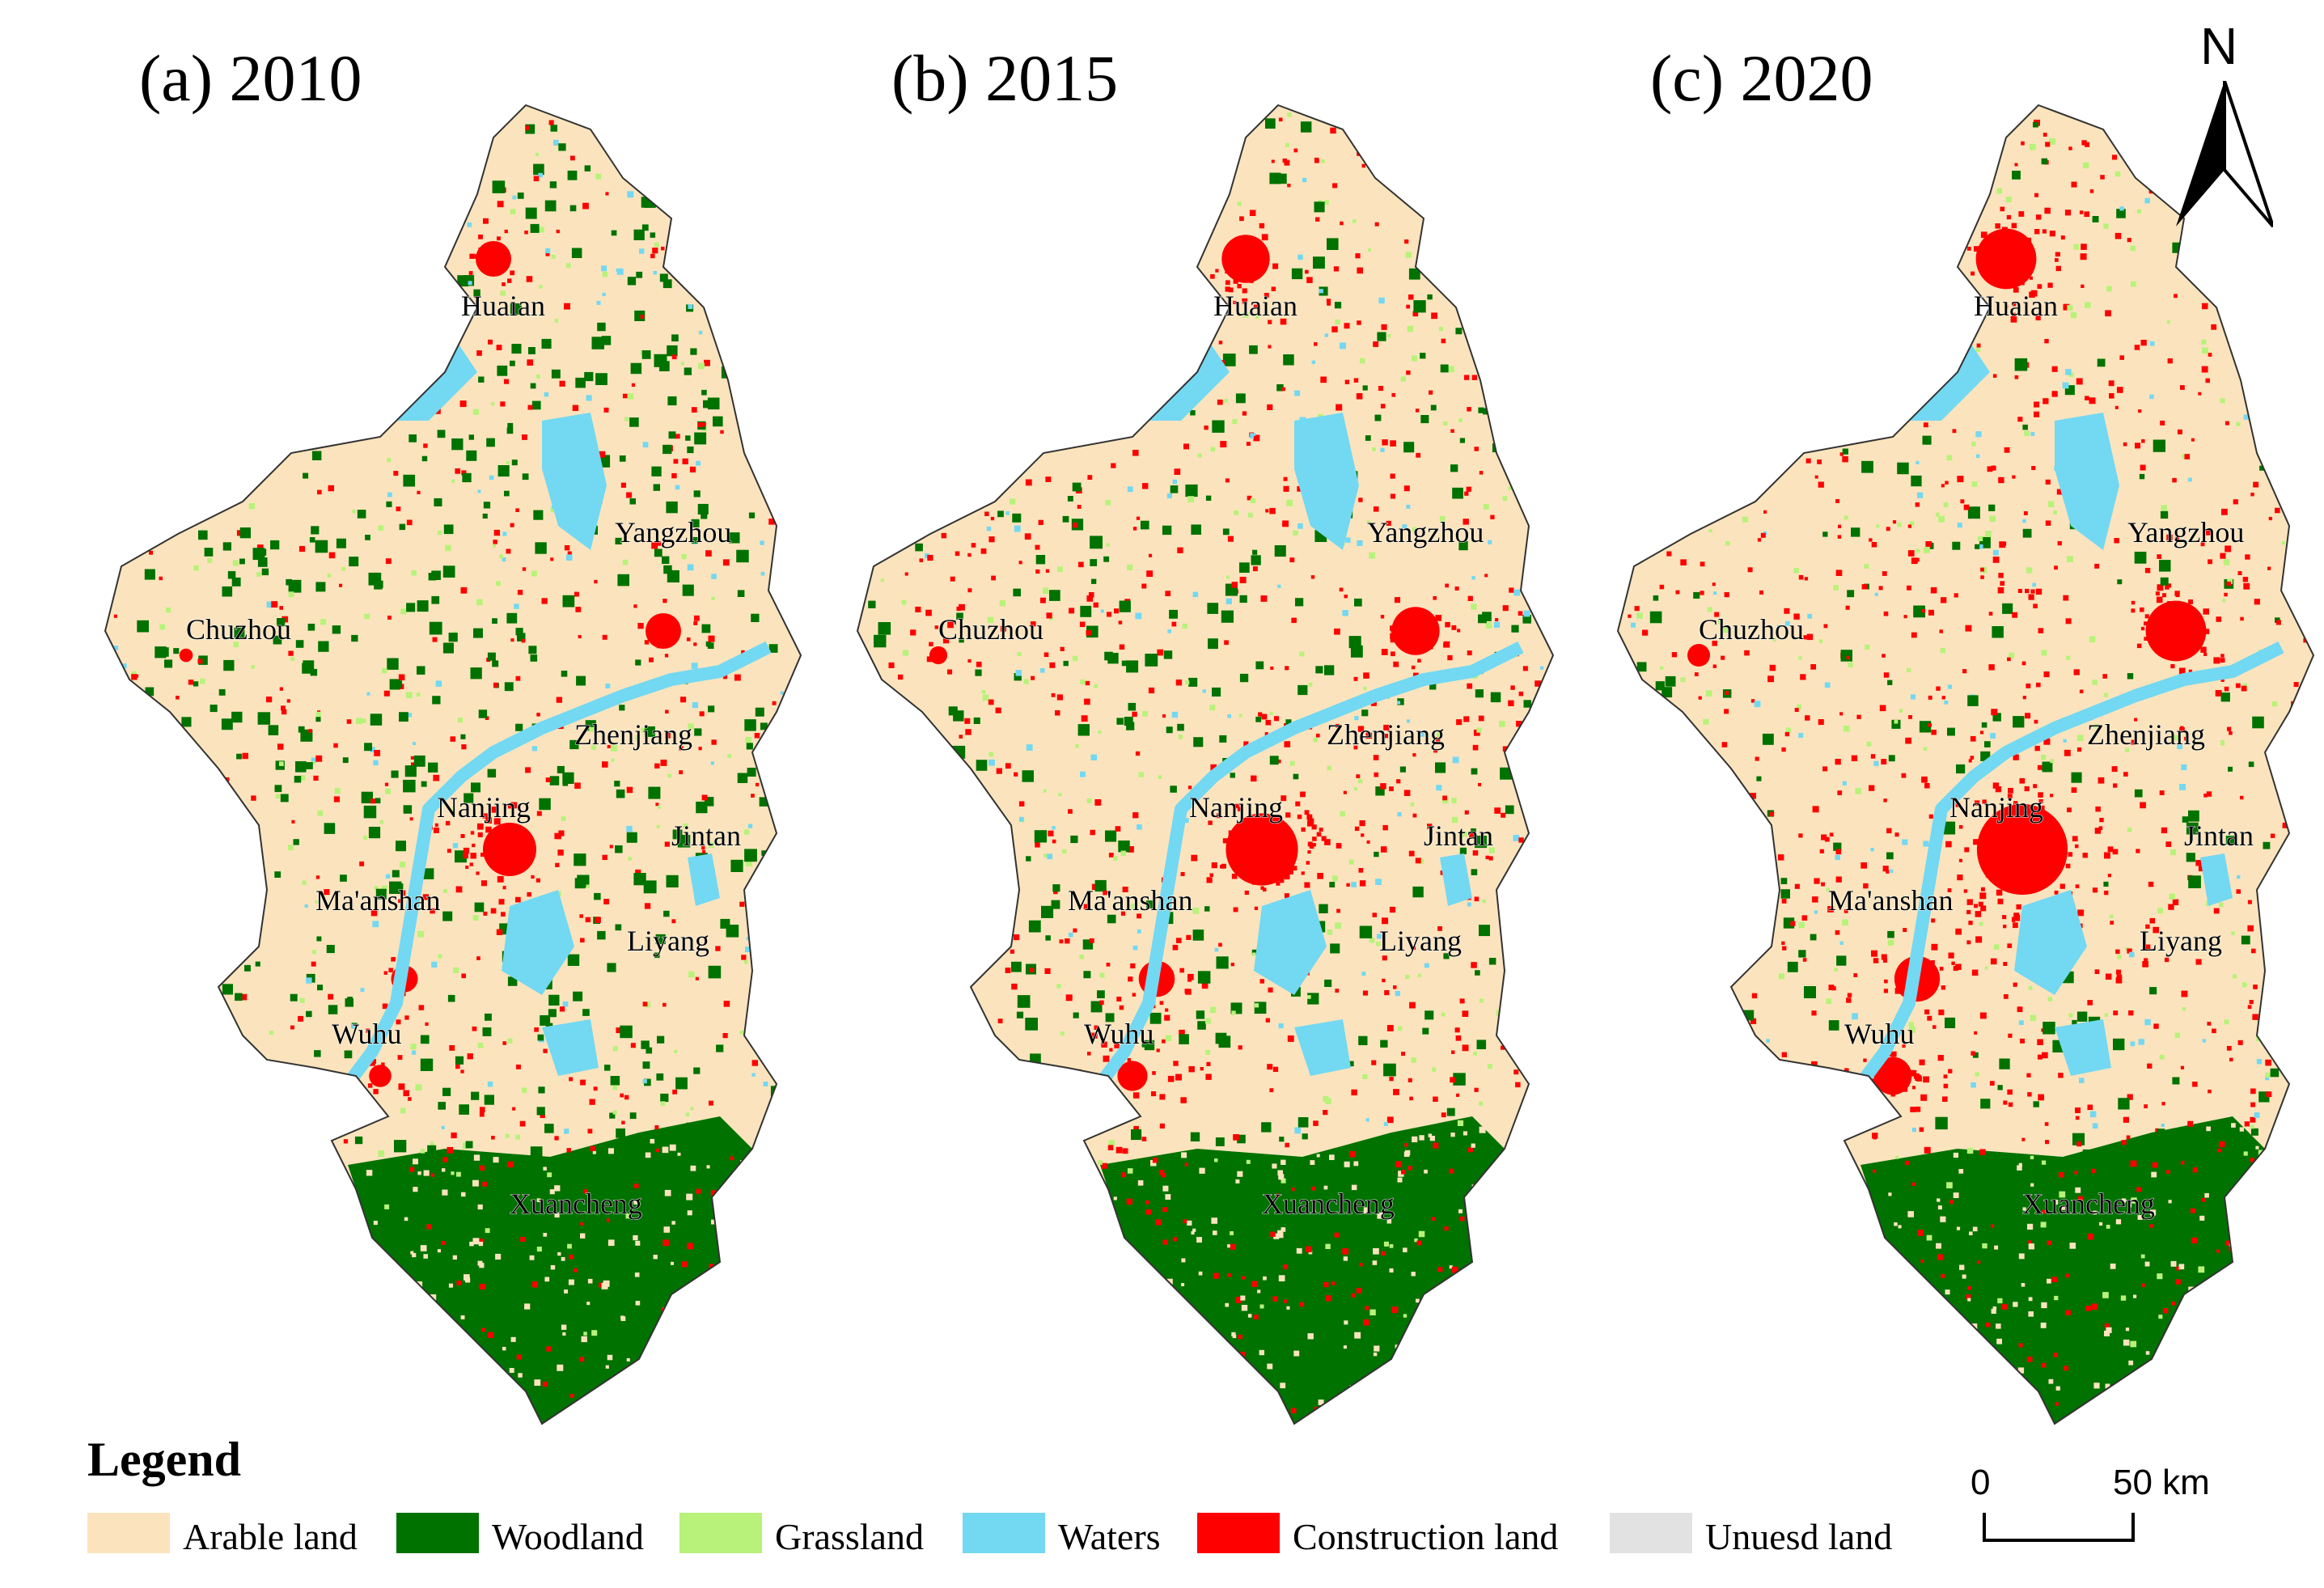 The width and height of the screenshot is (2324, 1588). What do you see at coordinates (2219, 46) in the screenshot?
I see `north-arrow-label: N` at bounding box center [2219, 46].